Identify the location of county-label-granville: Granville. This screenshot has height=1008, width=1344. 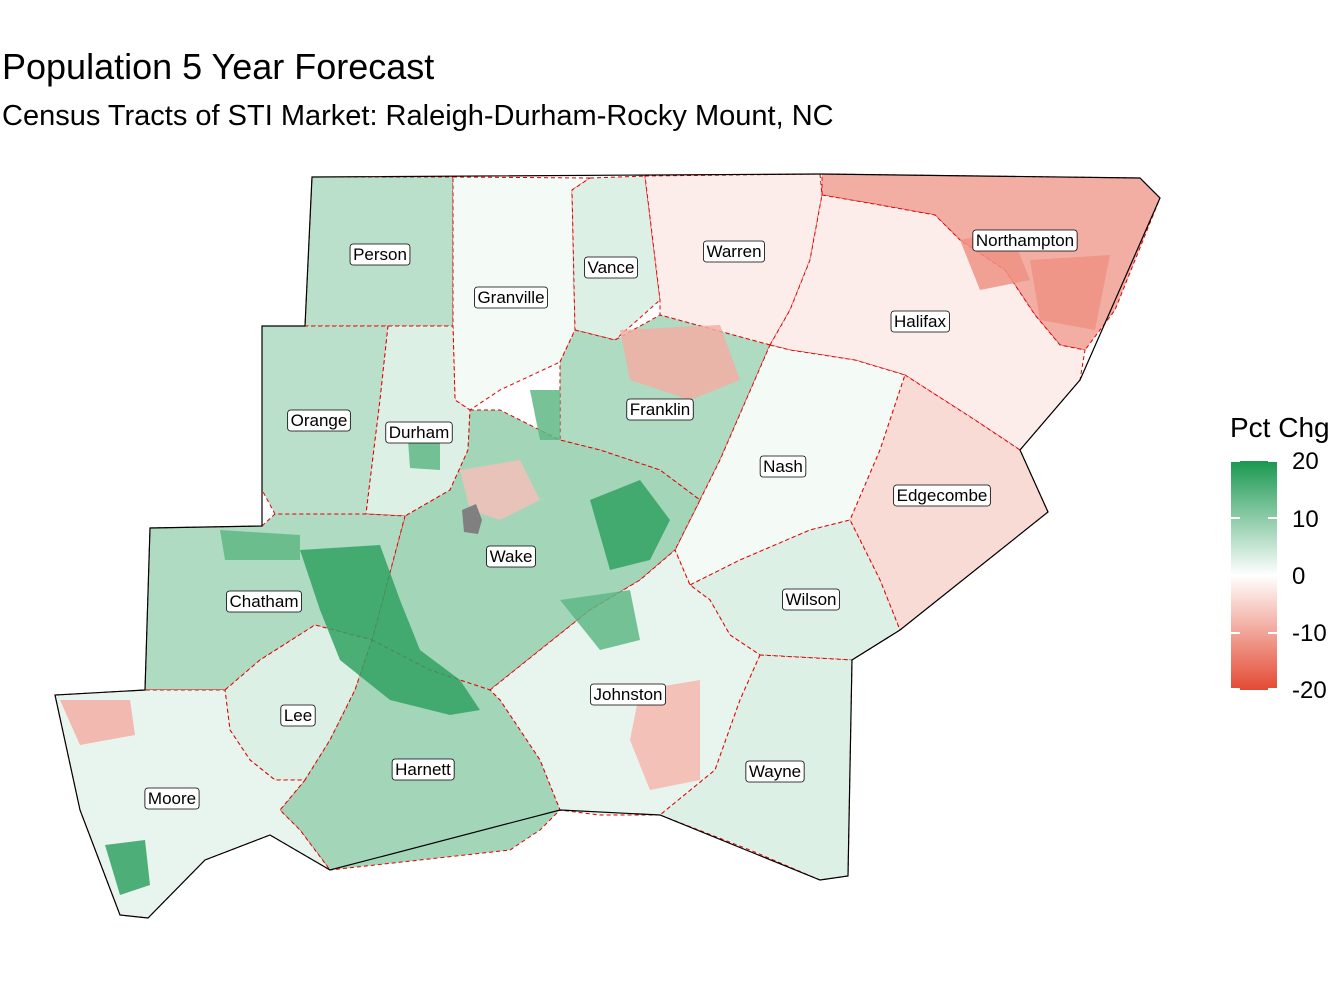
(511, 297).